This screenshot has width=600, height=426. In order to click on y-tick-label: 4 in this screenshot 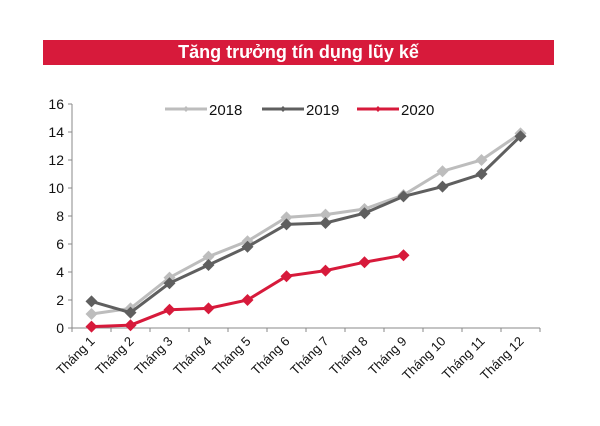, I will do `click(60, 272)`.